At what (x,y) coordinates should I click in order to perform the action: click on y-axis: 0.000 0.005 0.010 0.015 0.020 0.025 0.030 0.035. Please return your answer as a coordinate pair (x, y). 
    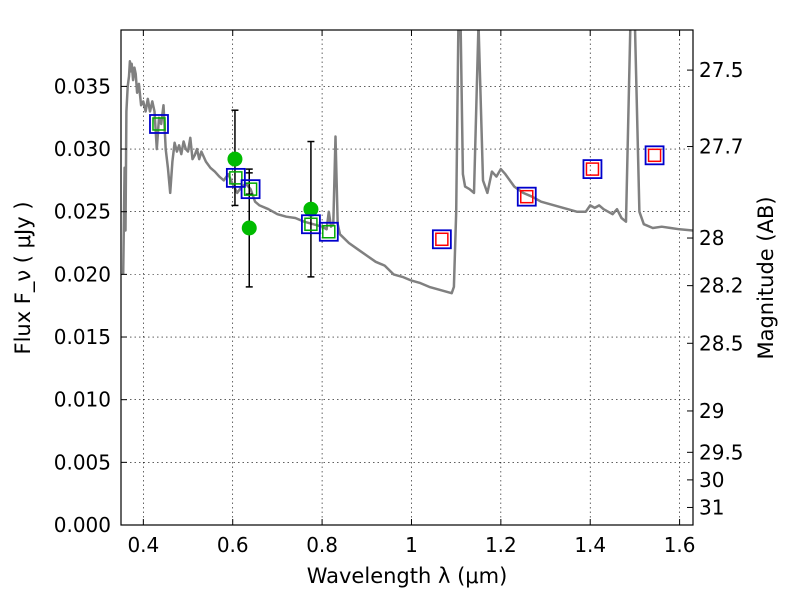
    Looking at the image, I should click on (90, 305).